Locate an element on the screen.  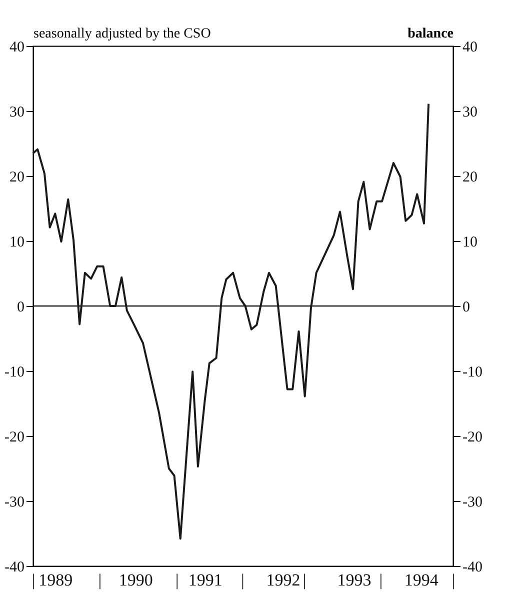
y2-tick-label: 0 is located at coordinates (466, 308).